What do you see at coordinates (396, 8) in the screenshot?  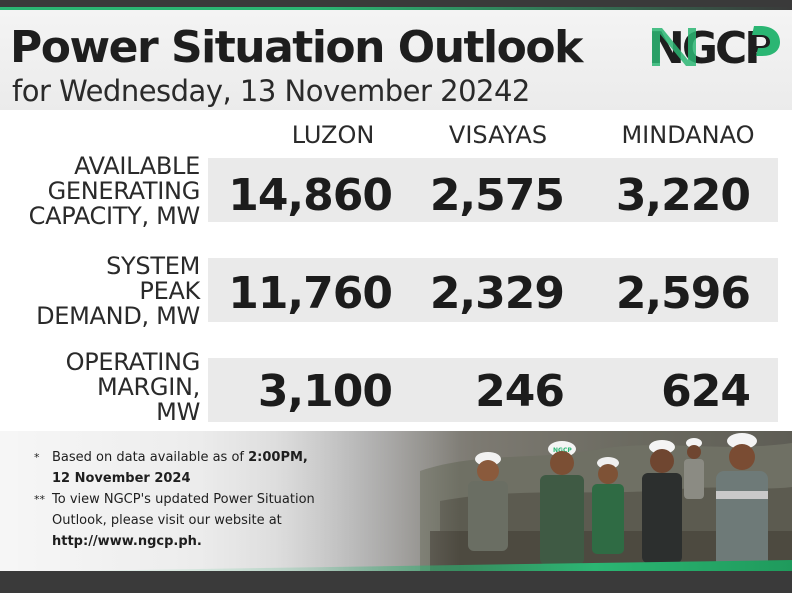 I see `top-green-accent` at bounding box center [396, 8].